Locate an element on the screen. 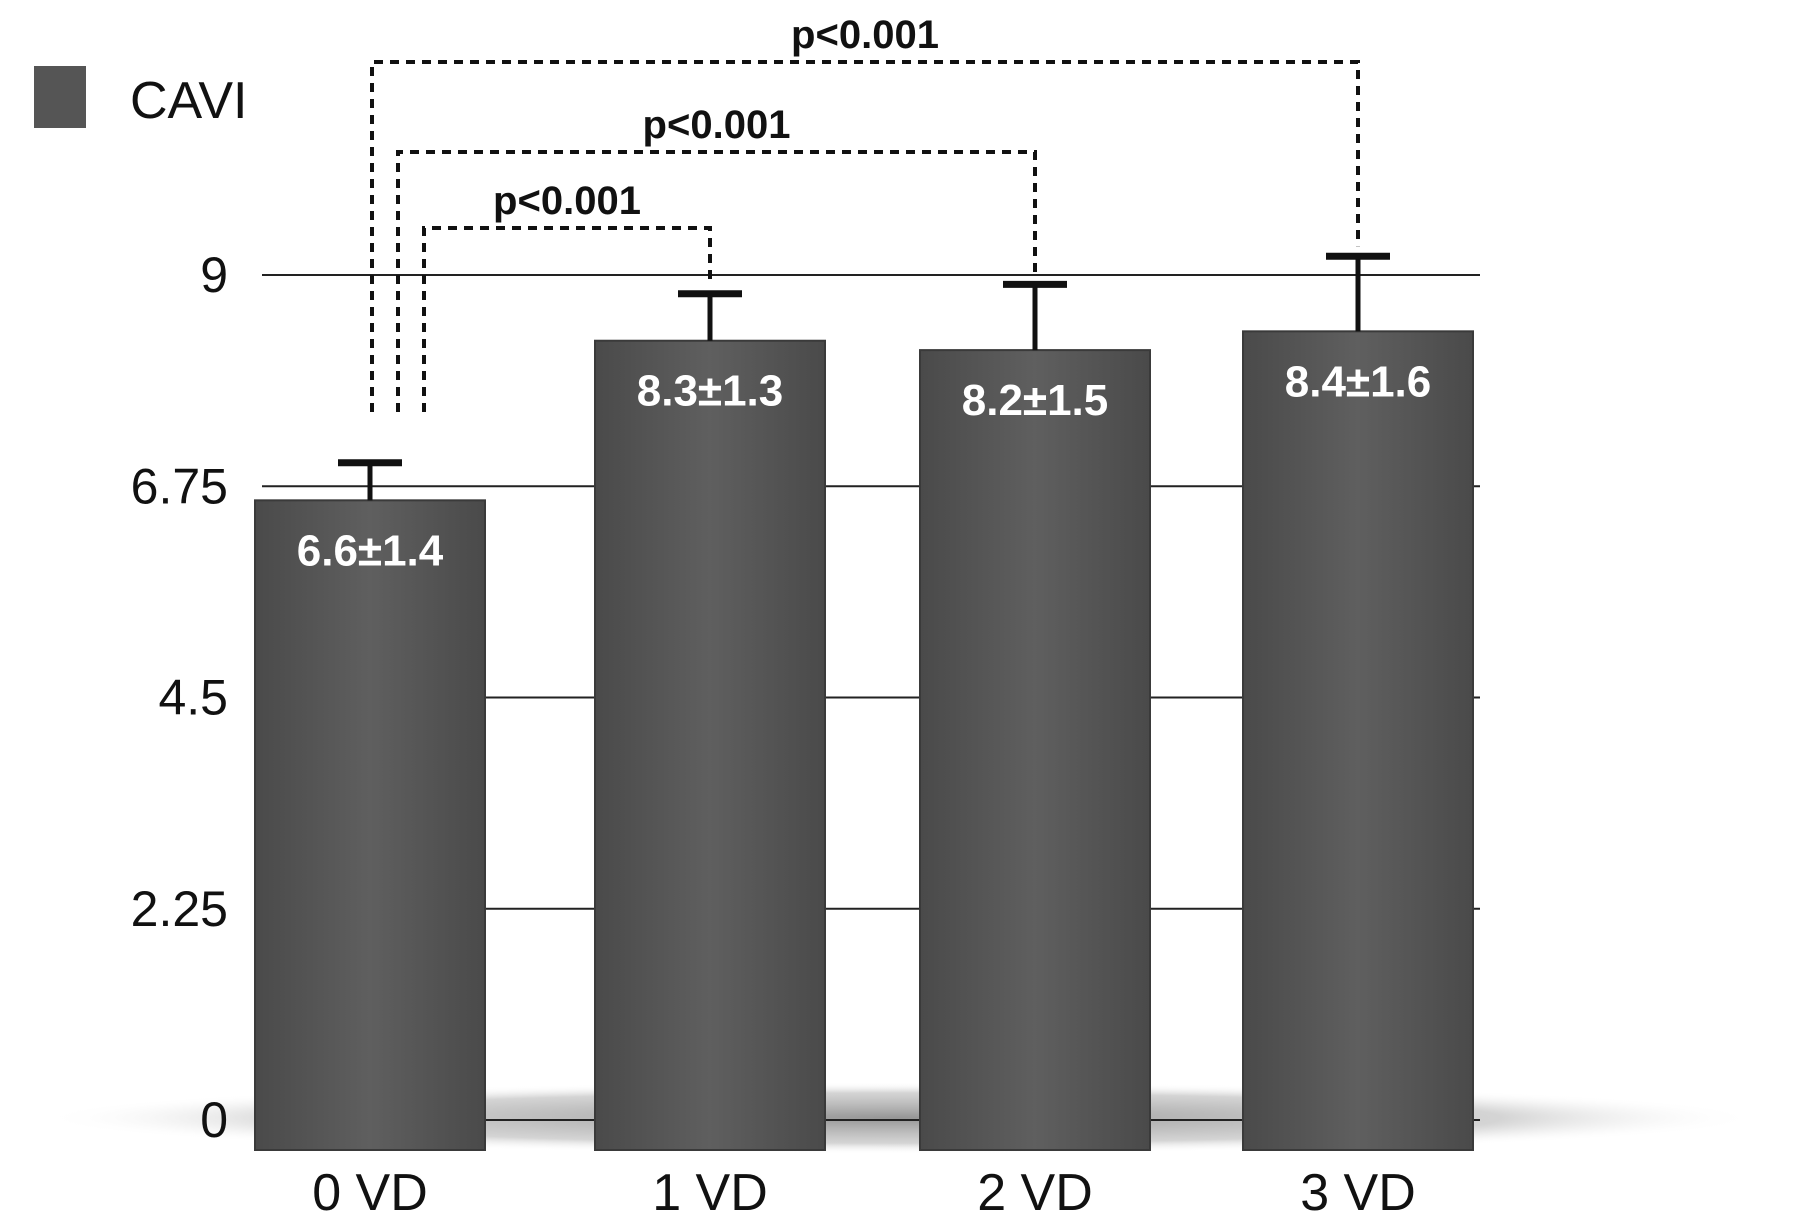  significance-label-1: p<0.001 is located at coordinates (717, 125).